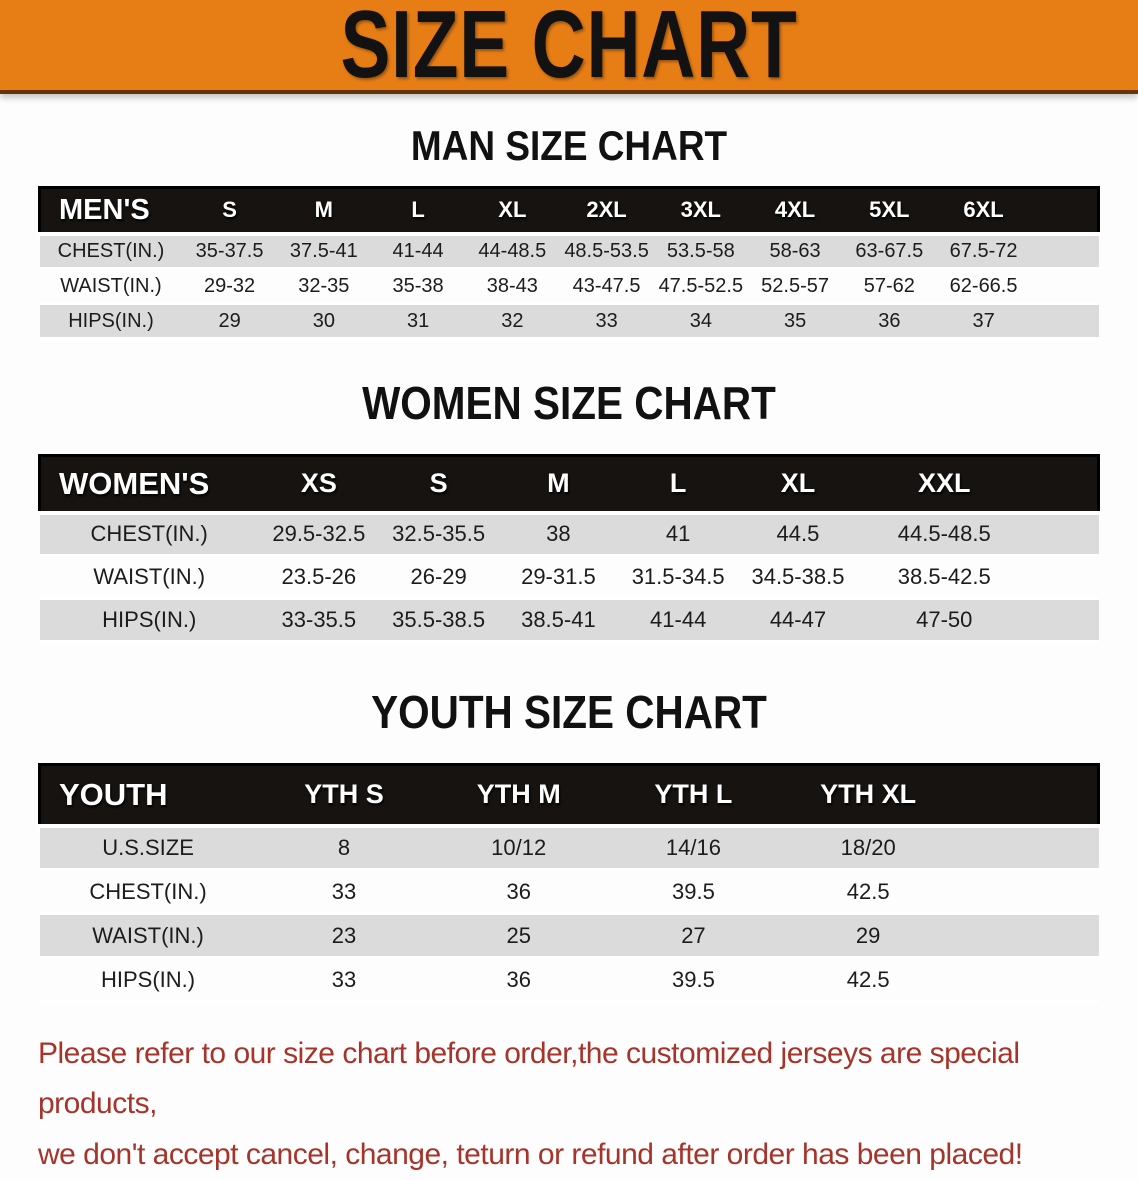 The image size is (1138, 1180). I want to click on row-label: CHEST(IN.), so click(111, 251).